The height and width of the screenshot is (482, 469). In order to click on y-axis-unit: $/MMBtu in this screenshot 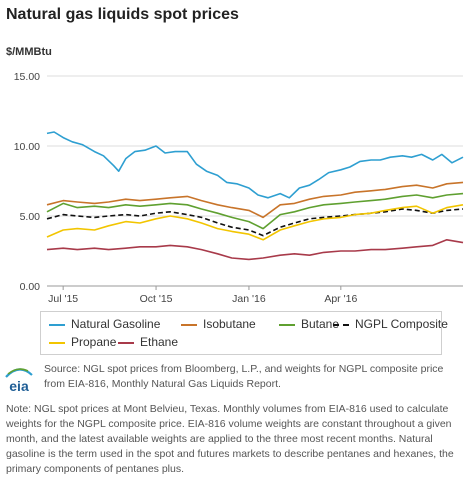, I will do `click(29, 52)`.